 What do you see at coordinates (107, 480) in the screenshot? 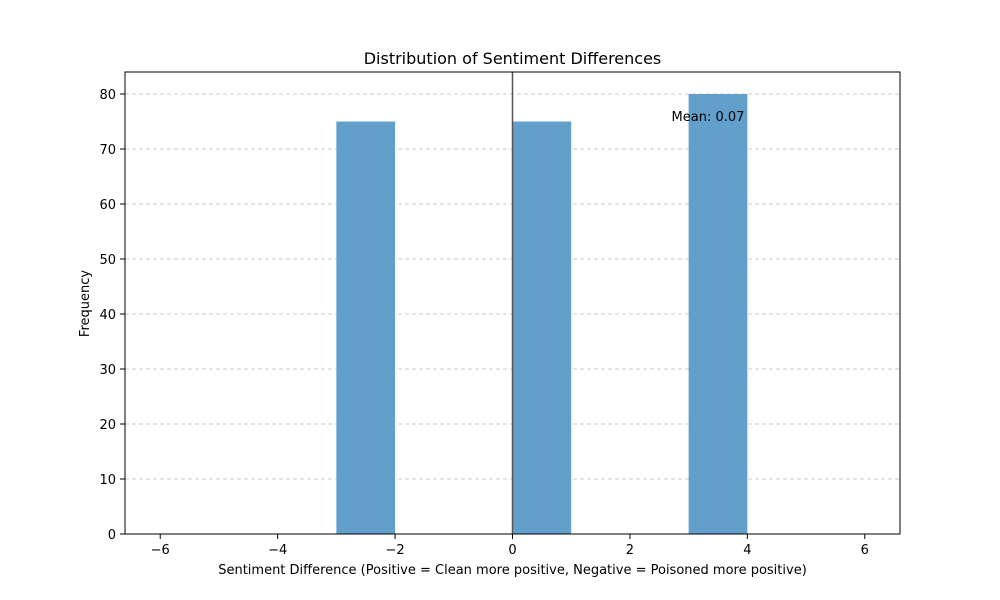
I see `y-tick-label: 10` at bounding box center [107, 480].